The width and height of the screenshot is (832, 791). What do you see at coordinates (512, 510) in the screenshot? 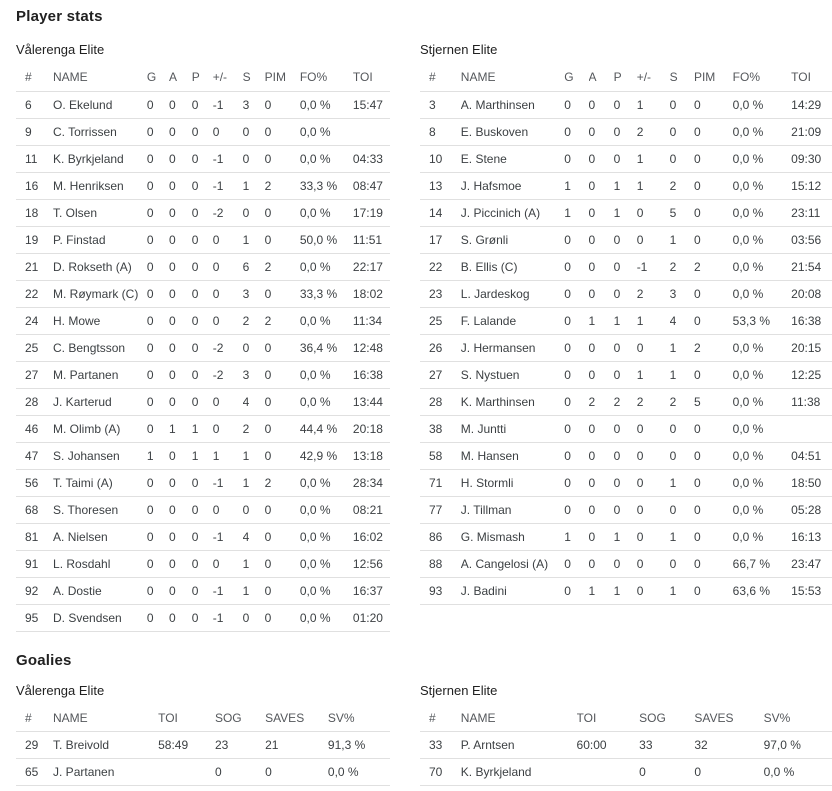
I see `cell: J. Tillman` at bounding box center [512, 510].